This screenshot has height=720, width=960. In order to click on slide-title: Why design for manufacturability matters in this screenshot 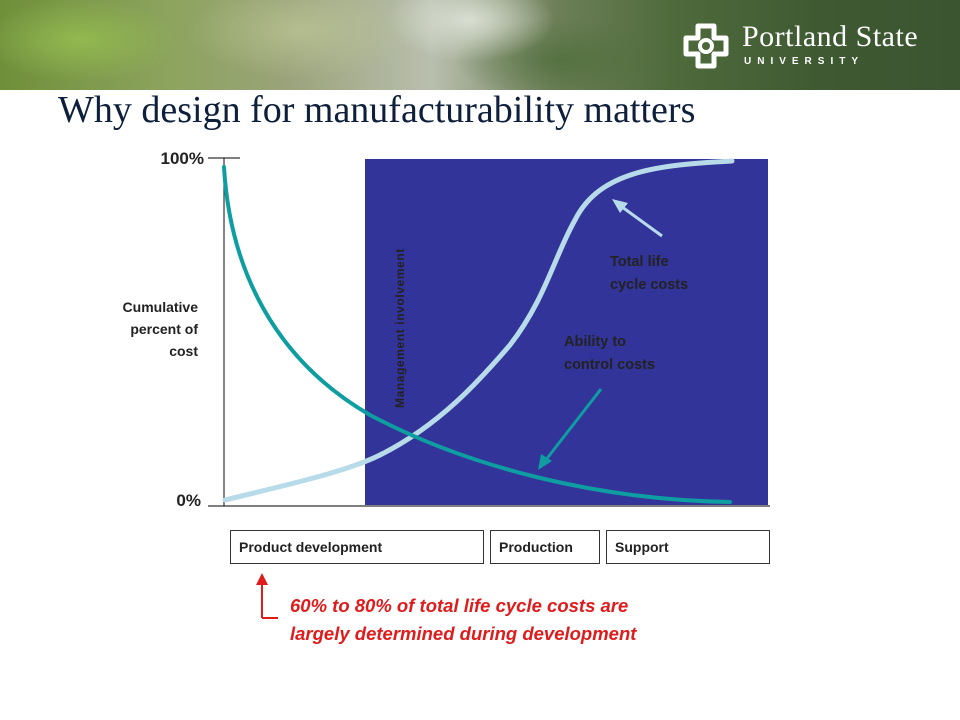, I will do `click(377, 110)`.